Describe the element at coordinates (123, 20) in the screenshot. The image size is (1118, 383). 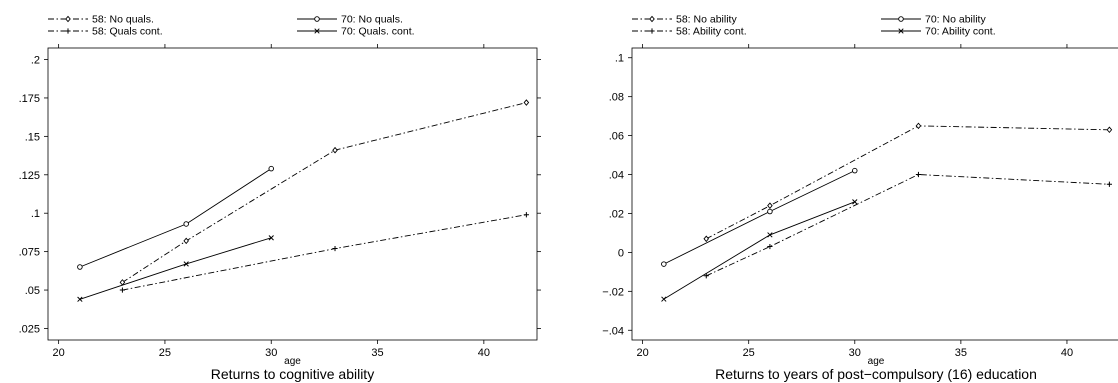
I see `legend-label: 58: No quals.` at that location.